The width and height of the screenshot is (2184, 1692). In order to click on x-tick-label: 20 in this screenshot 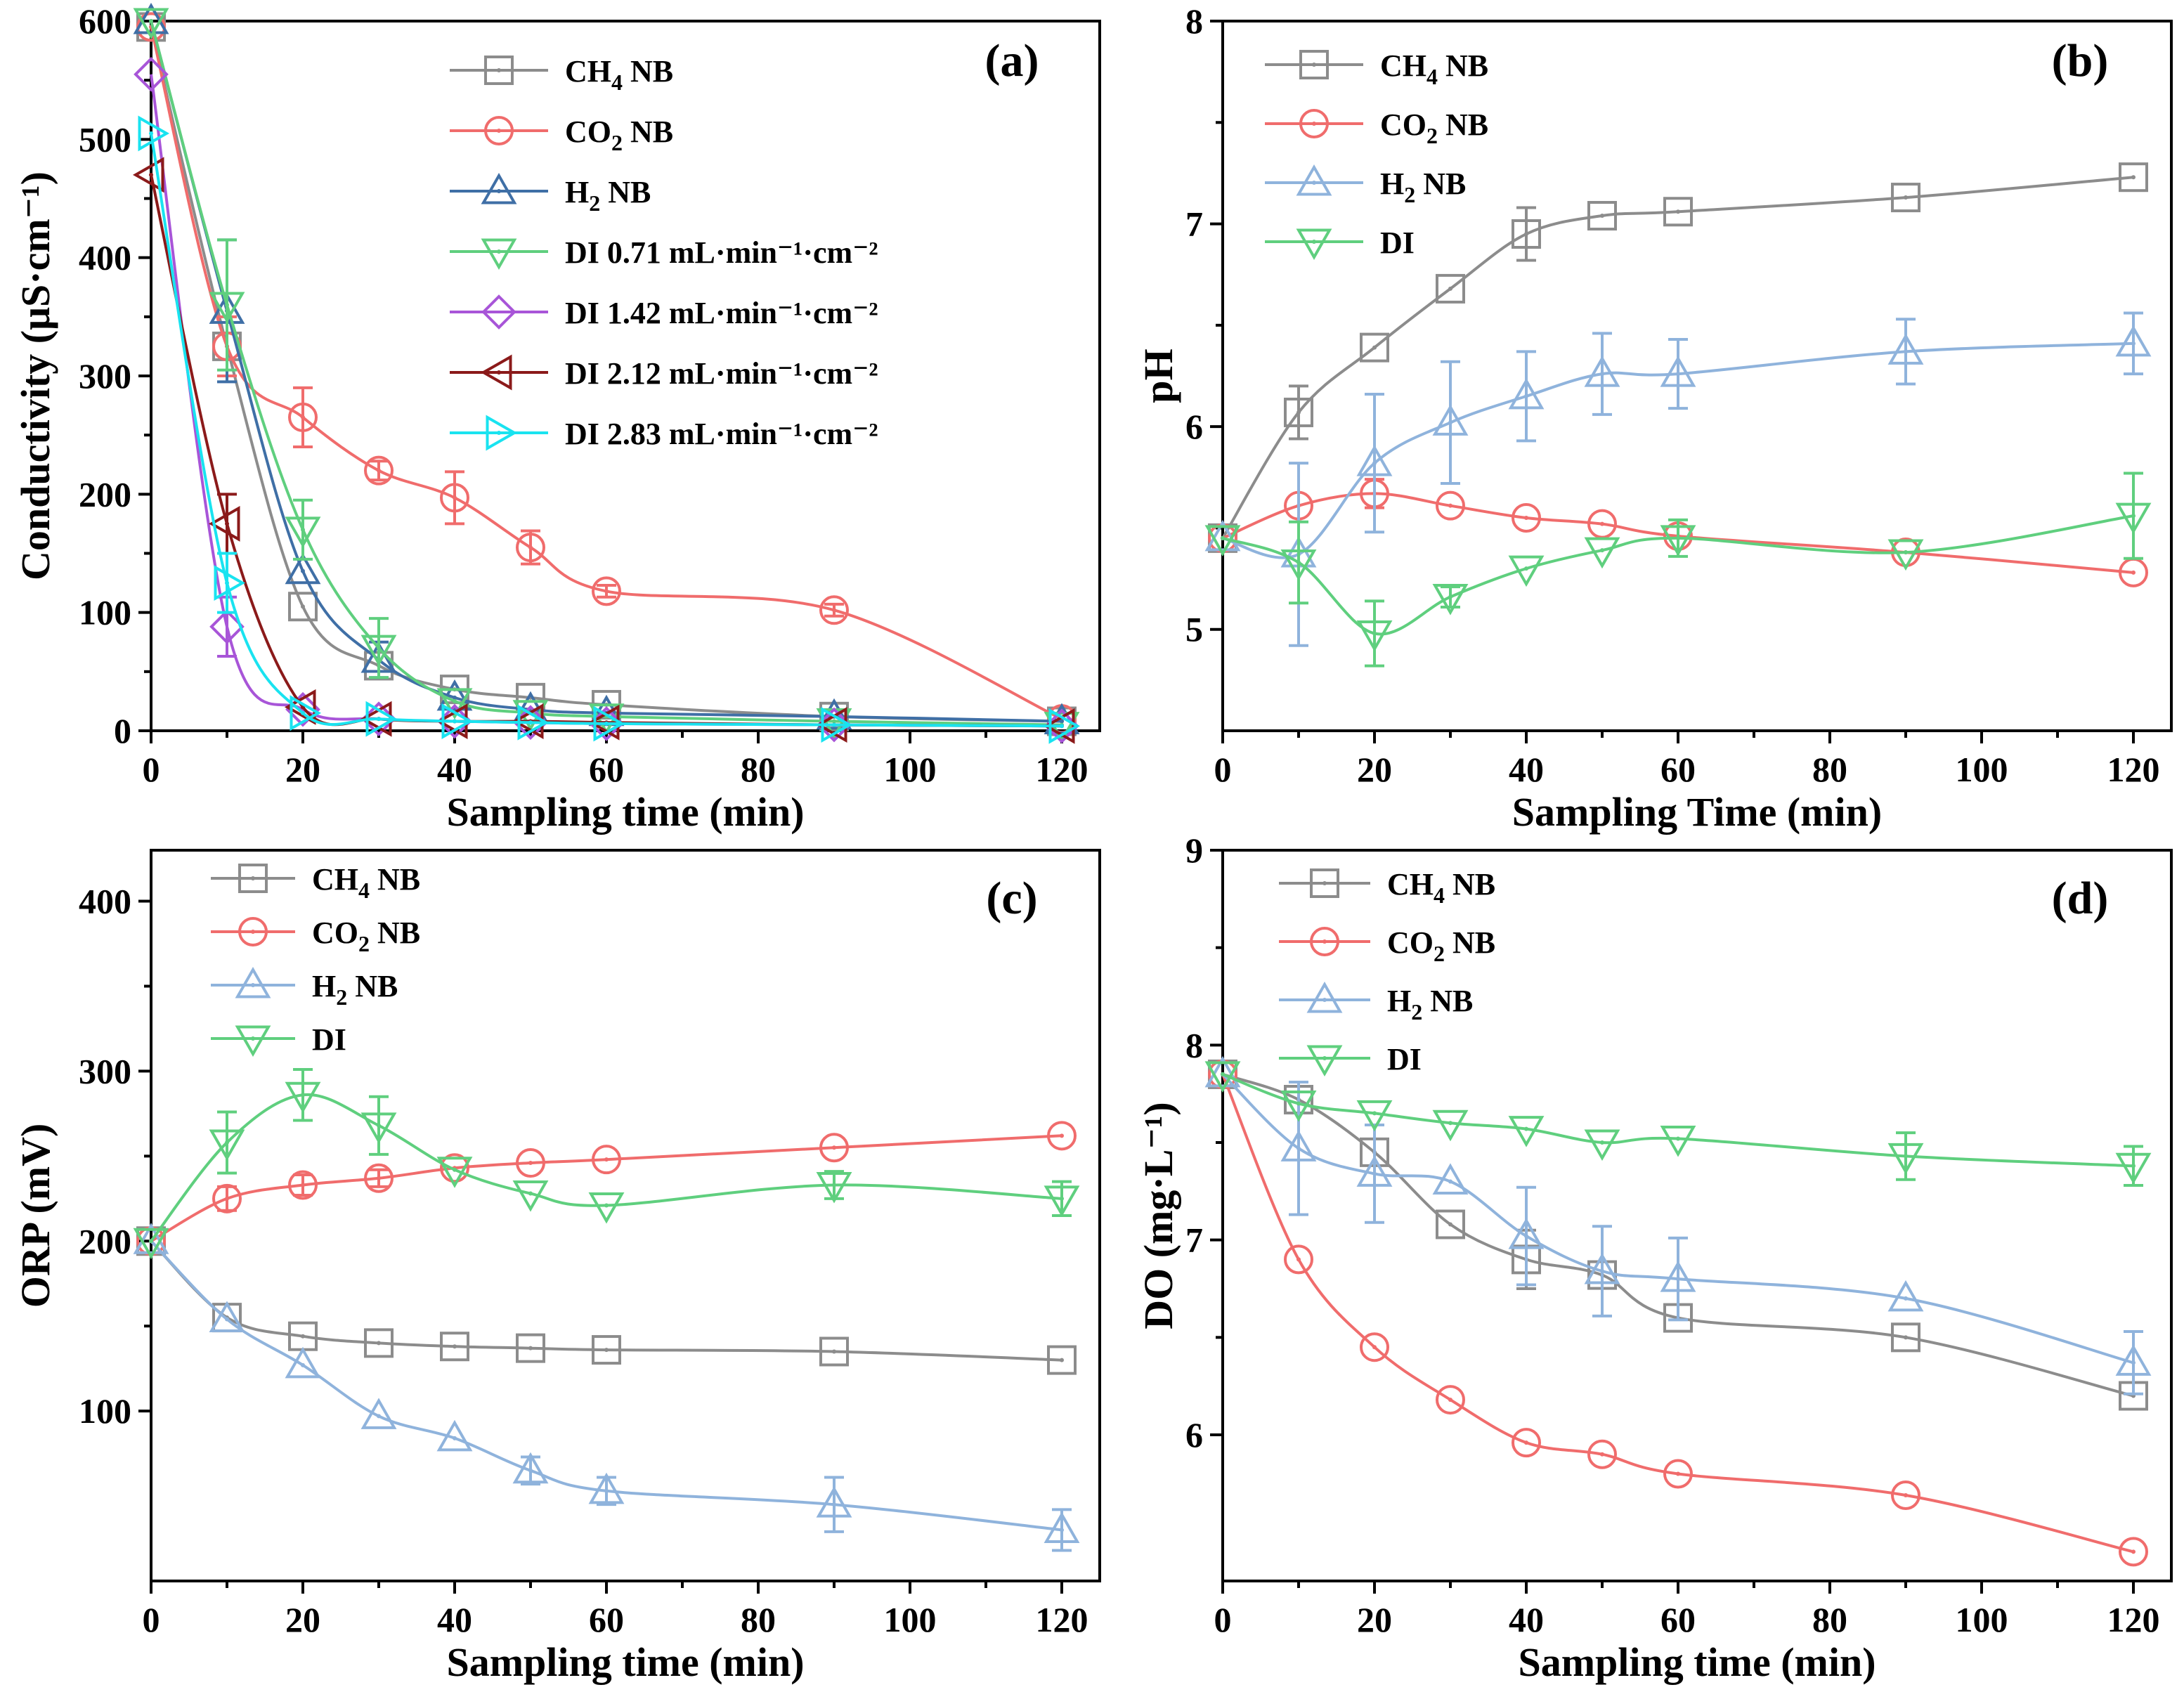, I will do `click(302, 770)`.